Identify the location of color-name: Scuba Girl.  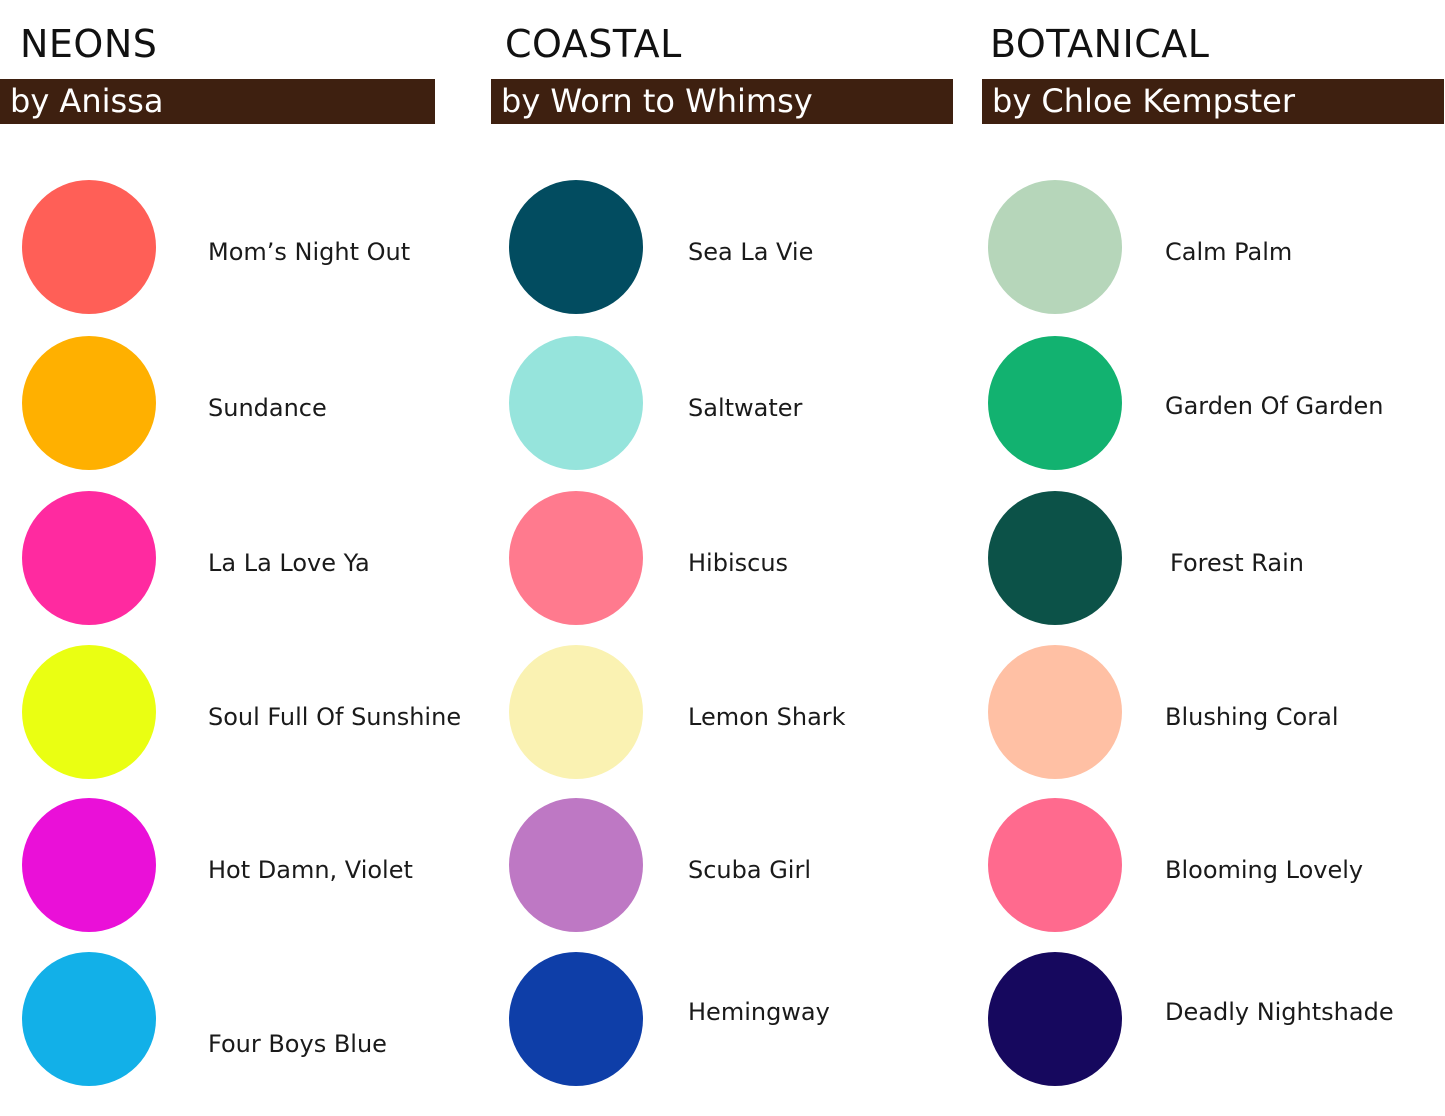
(750, 870).